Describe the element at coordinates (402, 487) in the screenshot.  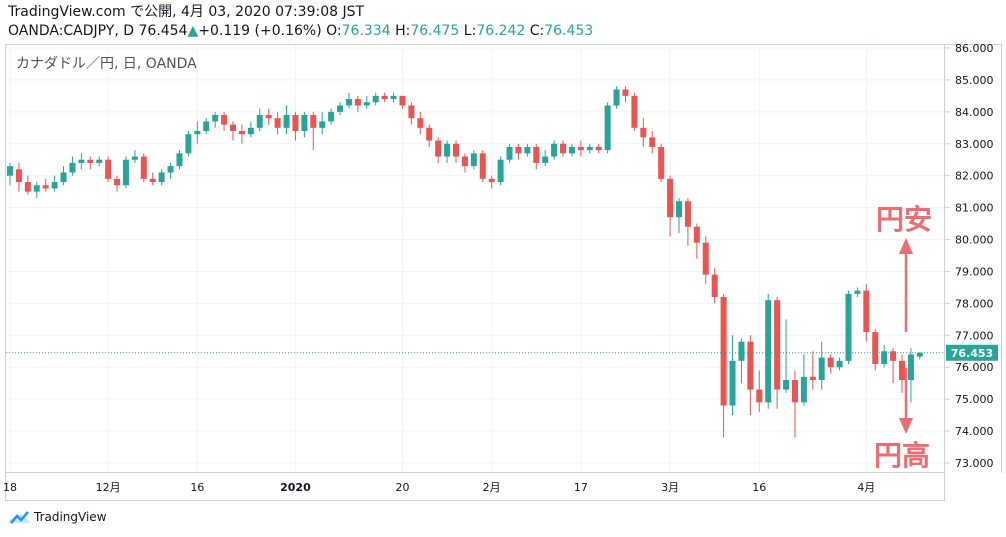
I see `x-tick-label: 20` at that location.